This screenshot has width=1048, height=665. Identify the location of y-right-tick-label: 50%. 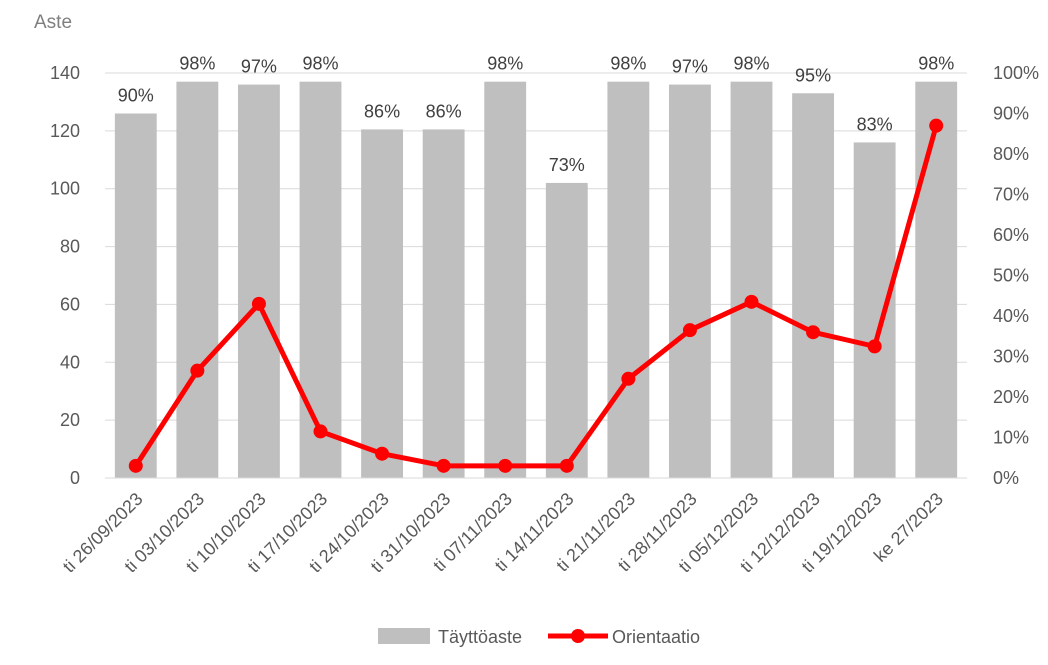
(1011, 276).